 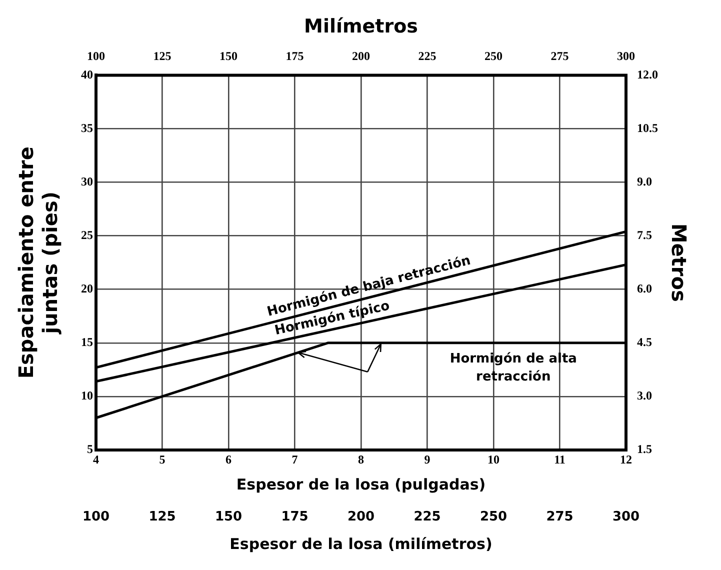 What do you see at coordinates (644, 288) in the screenshot?
I see `y2-tick-label: 6.0` at bounding box center [644, 288].